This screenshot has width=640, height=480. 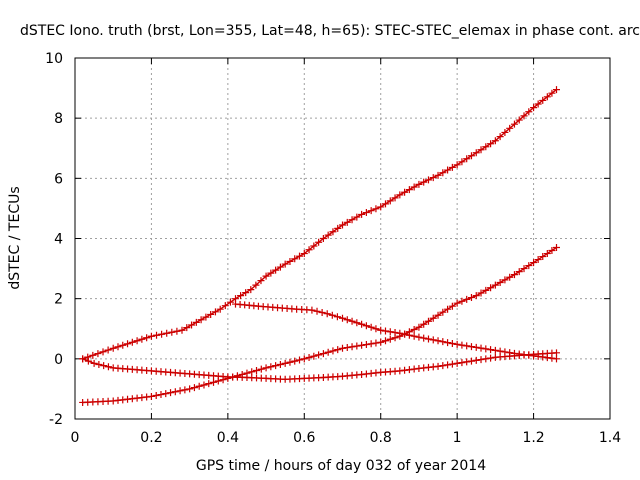 What do you see at coordinates (15, 237) in the screenshot?
I see `y-axis-label: dSTEC / TECUs` at bounding box center [15, 237].